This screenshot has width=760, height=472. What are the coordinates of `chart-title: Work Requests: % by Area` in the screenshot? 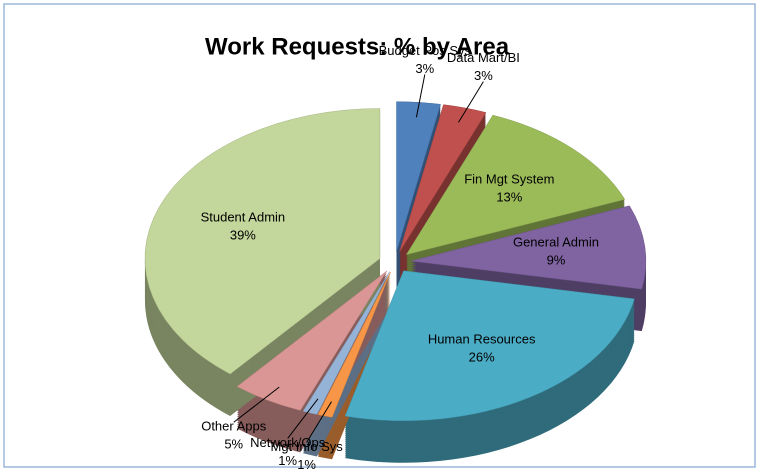 It's located at (357, 46).